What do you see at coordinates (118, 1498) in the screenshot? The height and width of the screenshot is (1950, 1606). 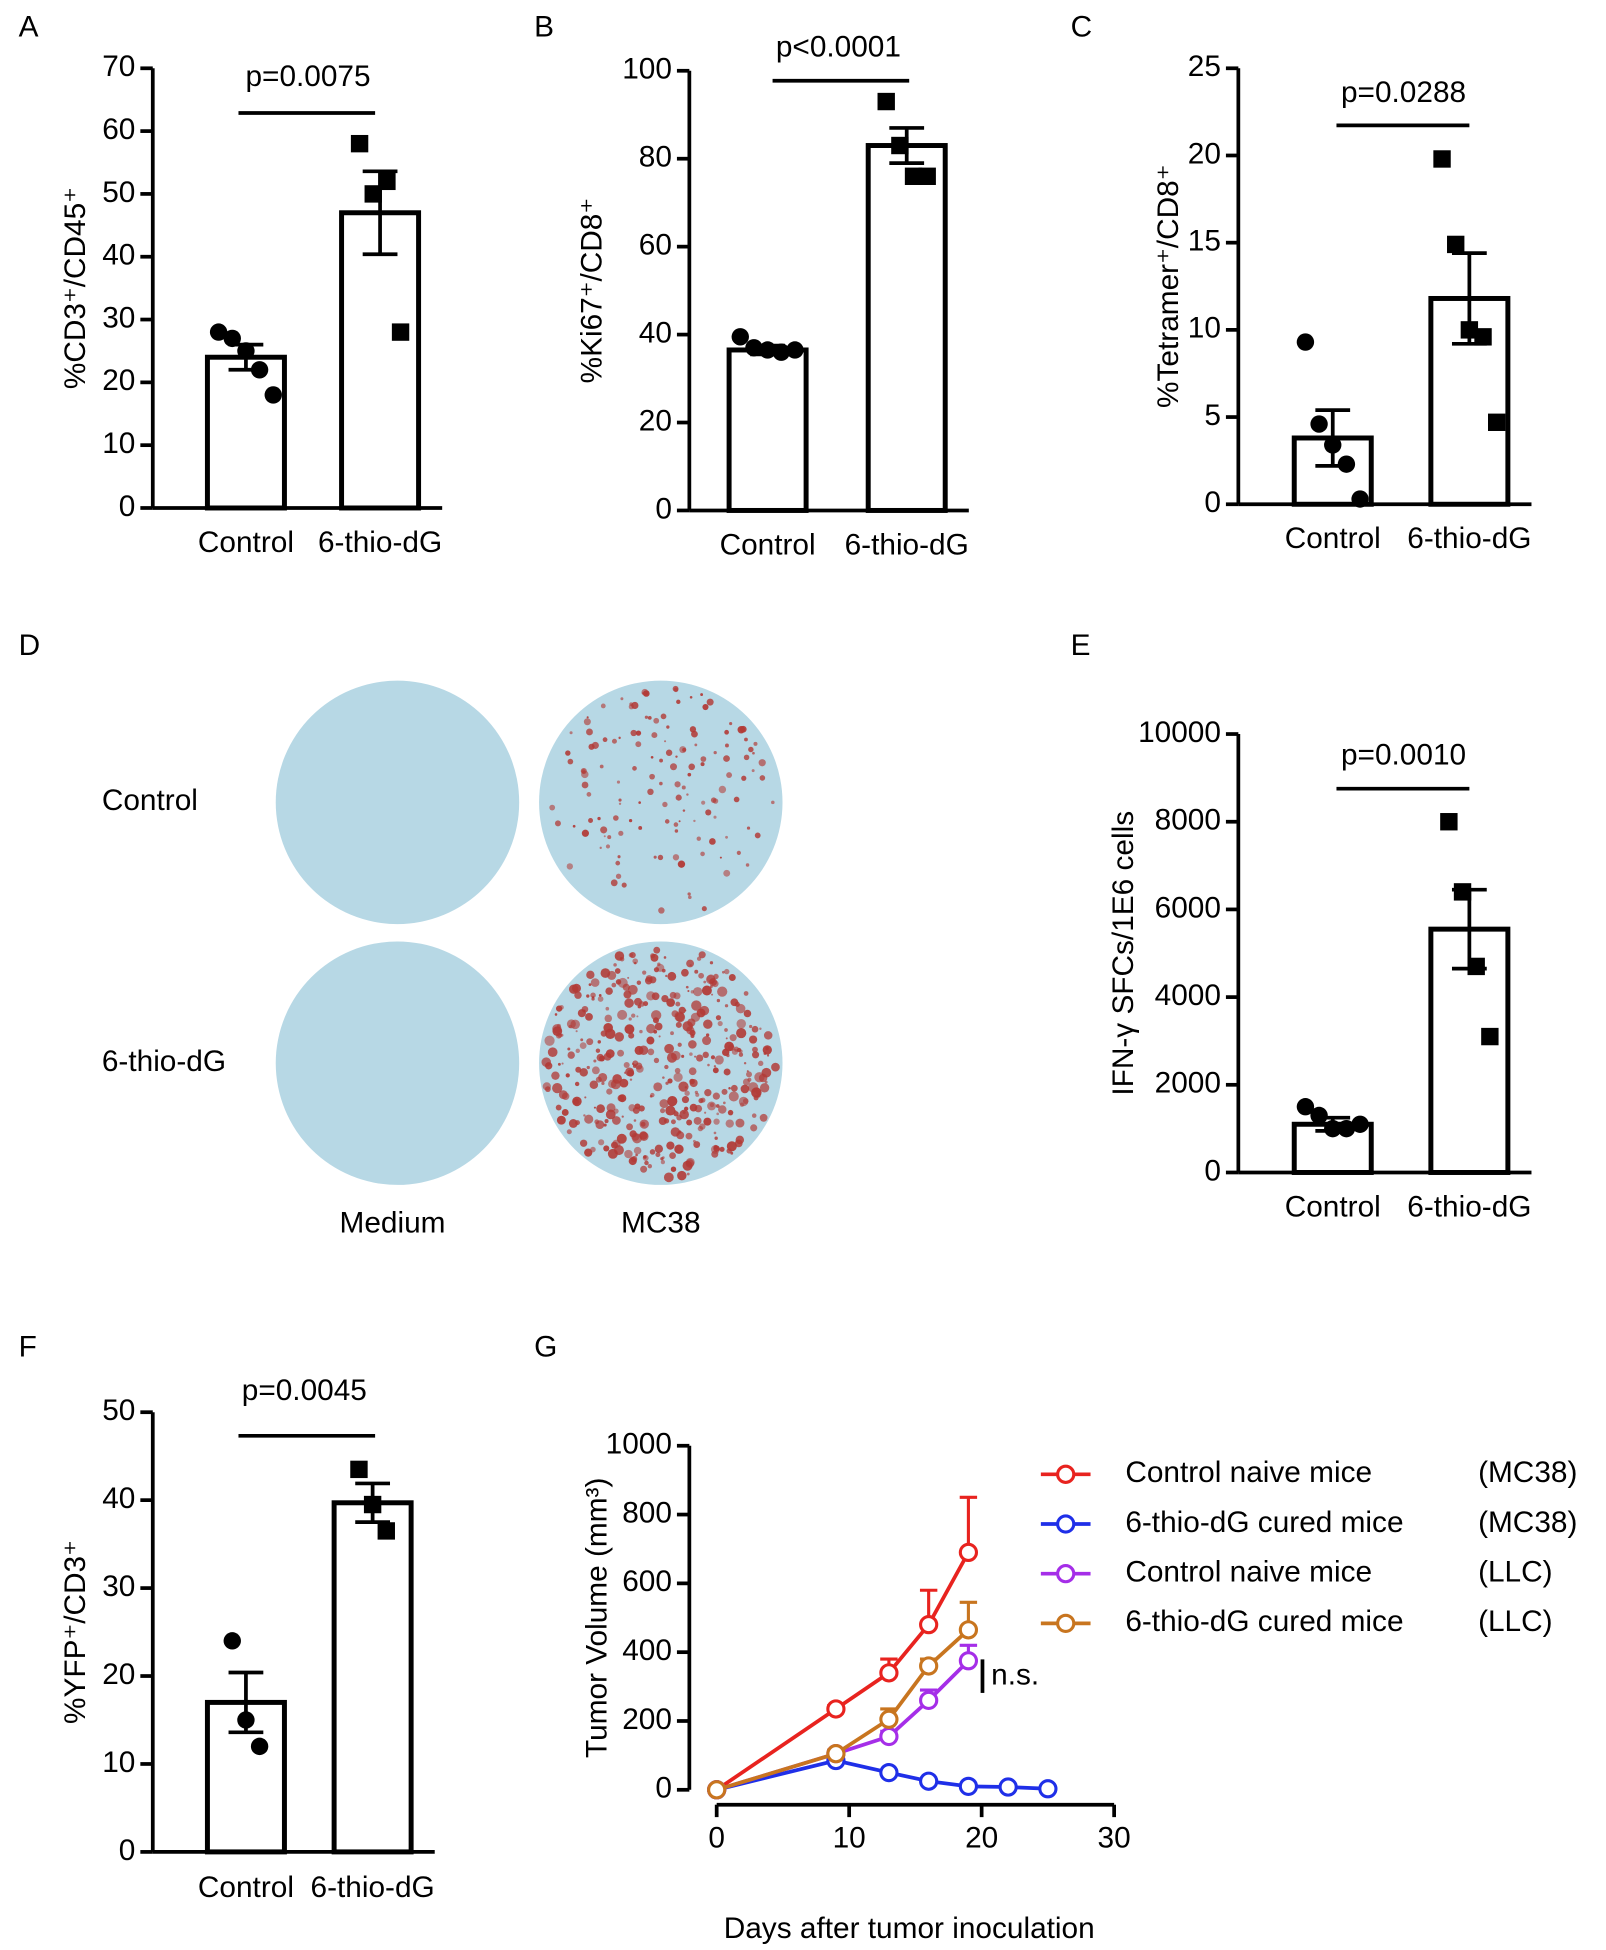 I see `y-tick-label: 40` at bounding box center [118, 1498].